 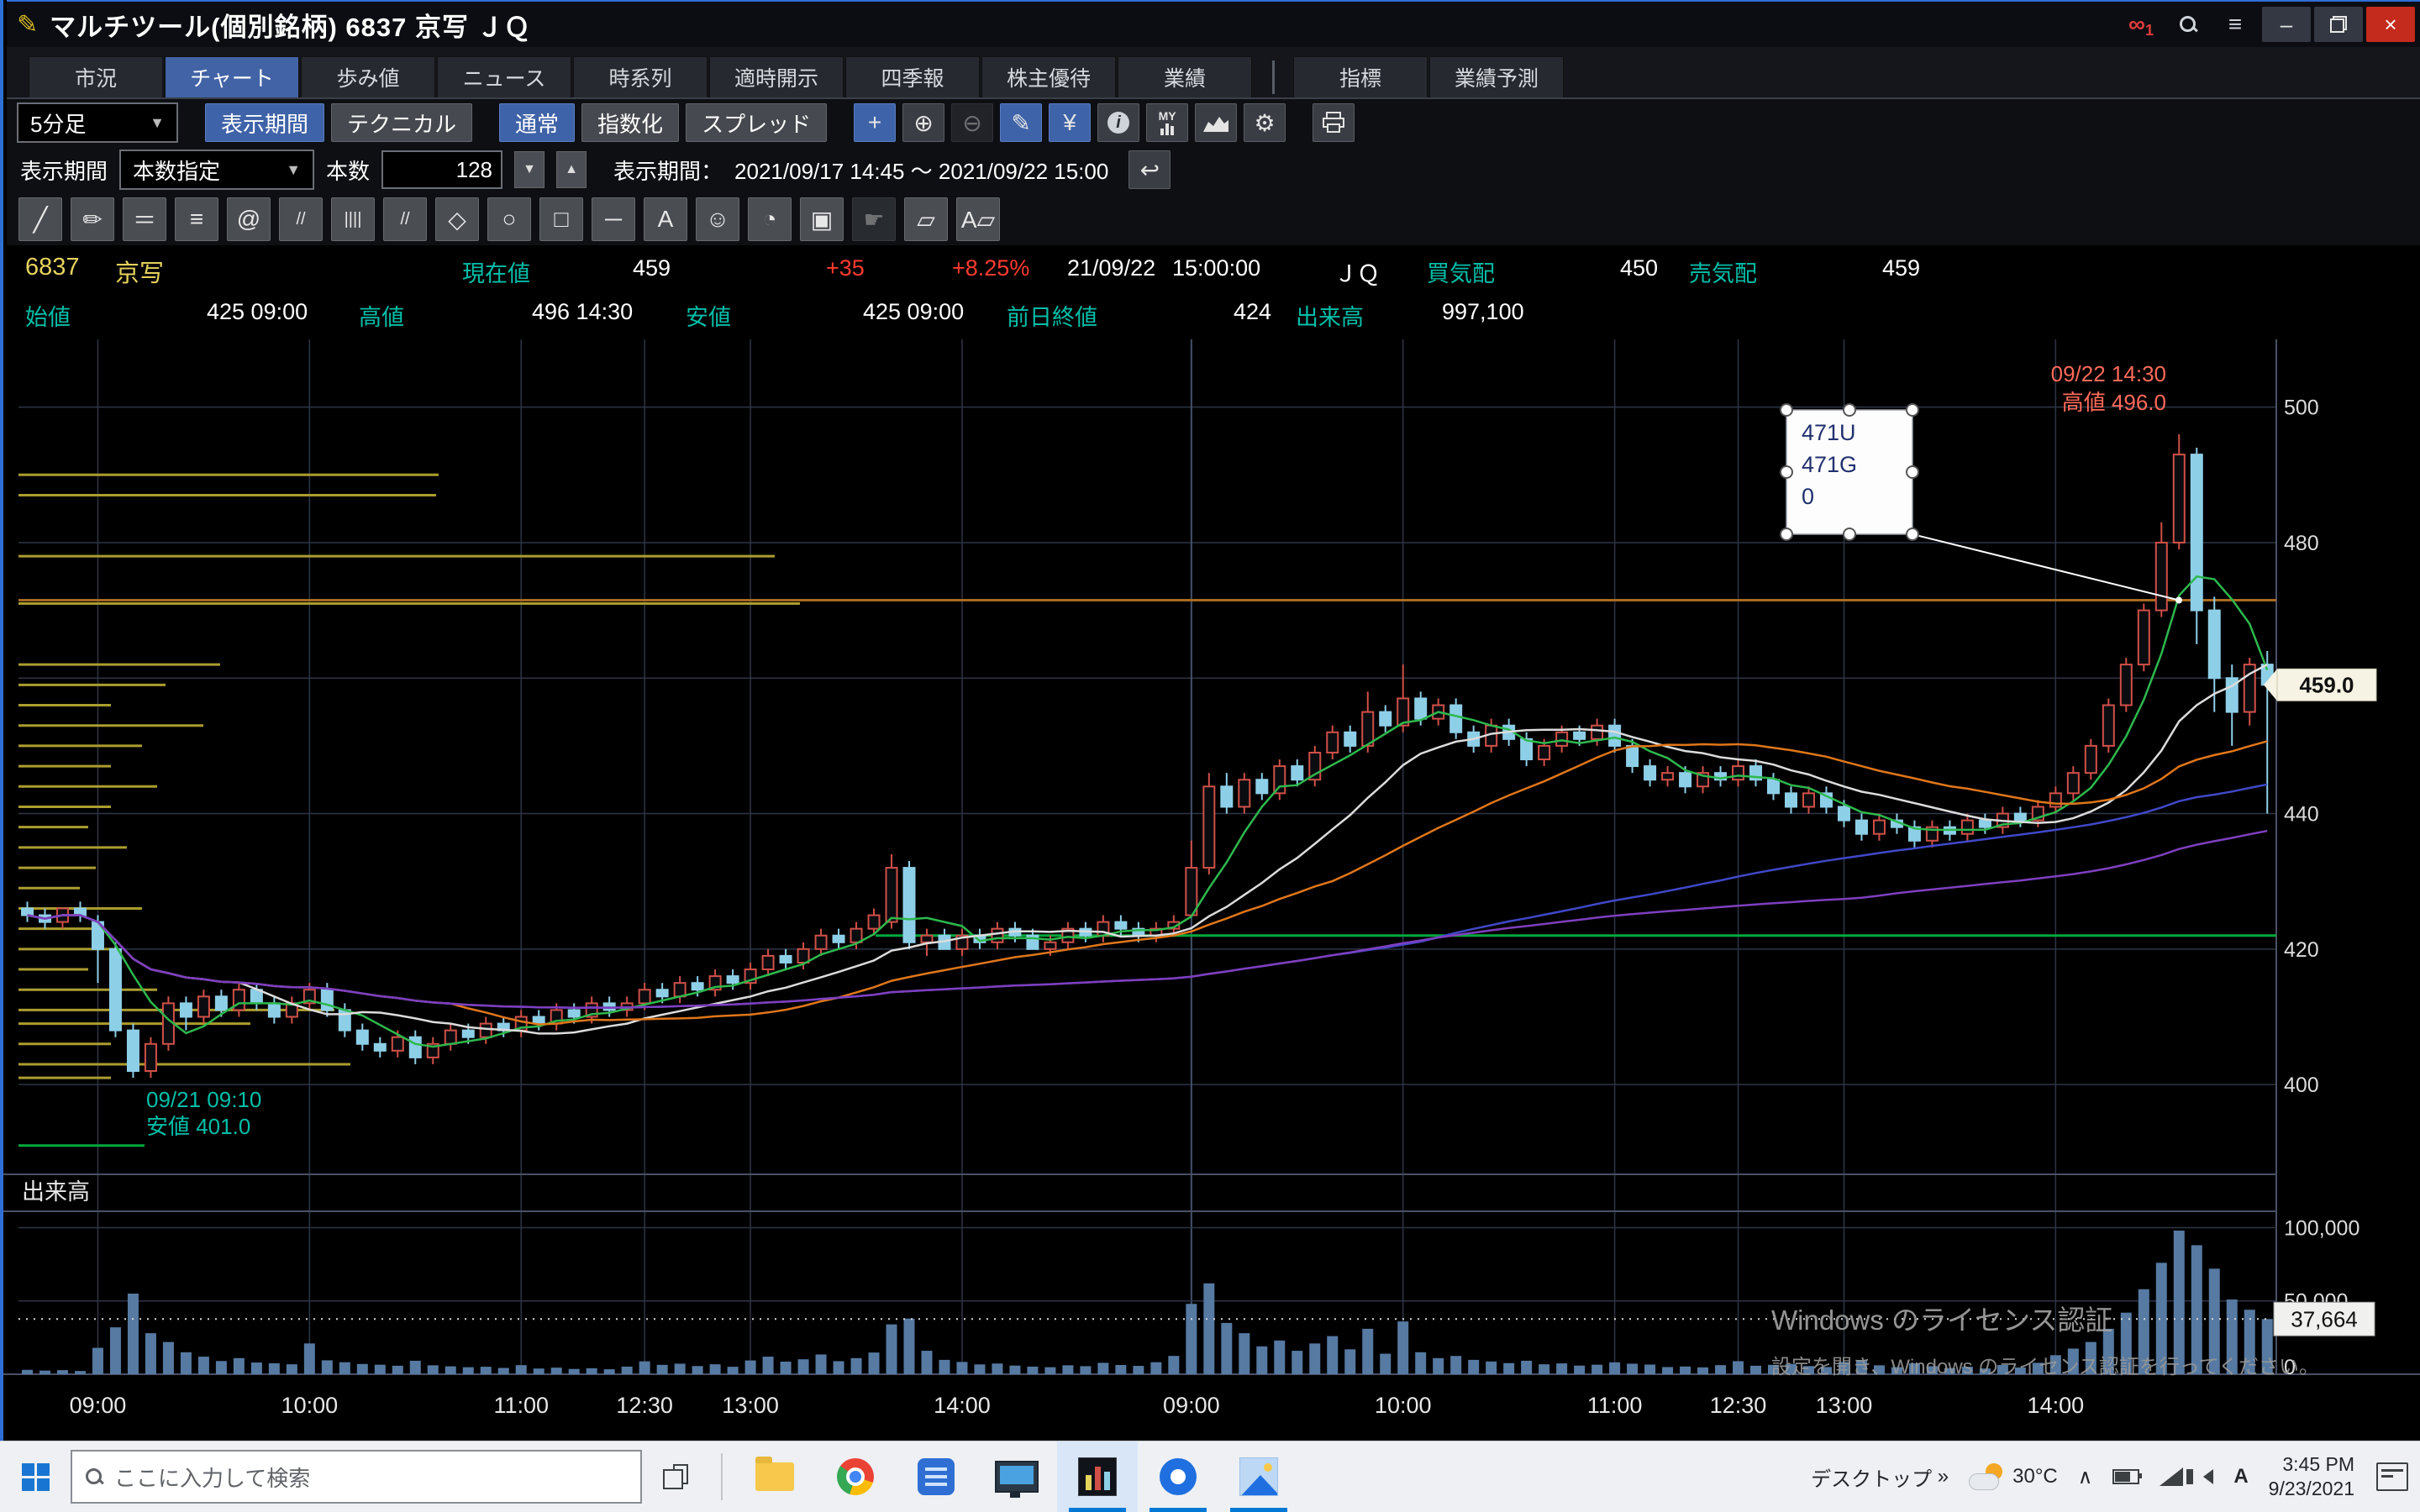 I want to click on desktop-peek-label: デスクトップ », so click(x=1880, y=1478).